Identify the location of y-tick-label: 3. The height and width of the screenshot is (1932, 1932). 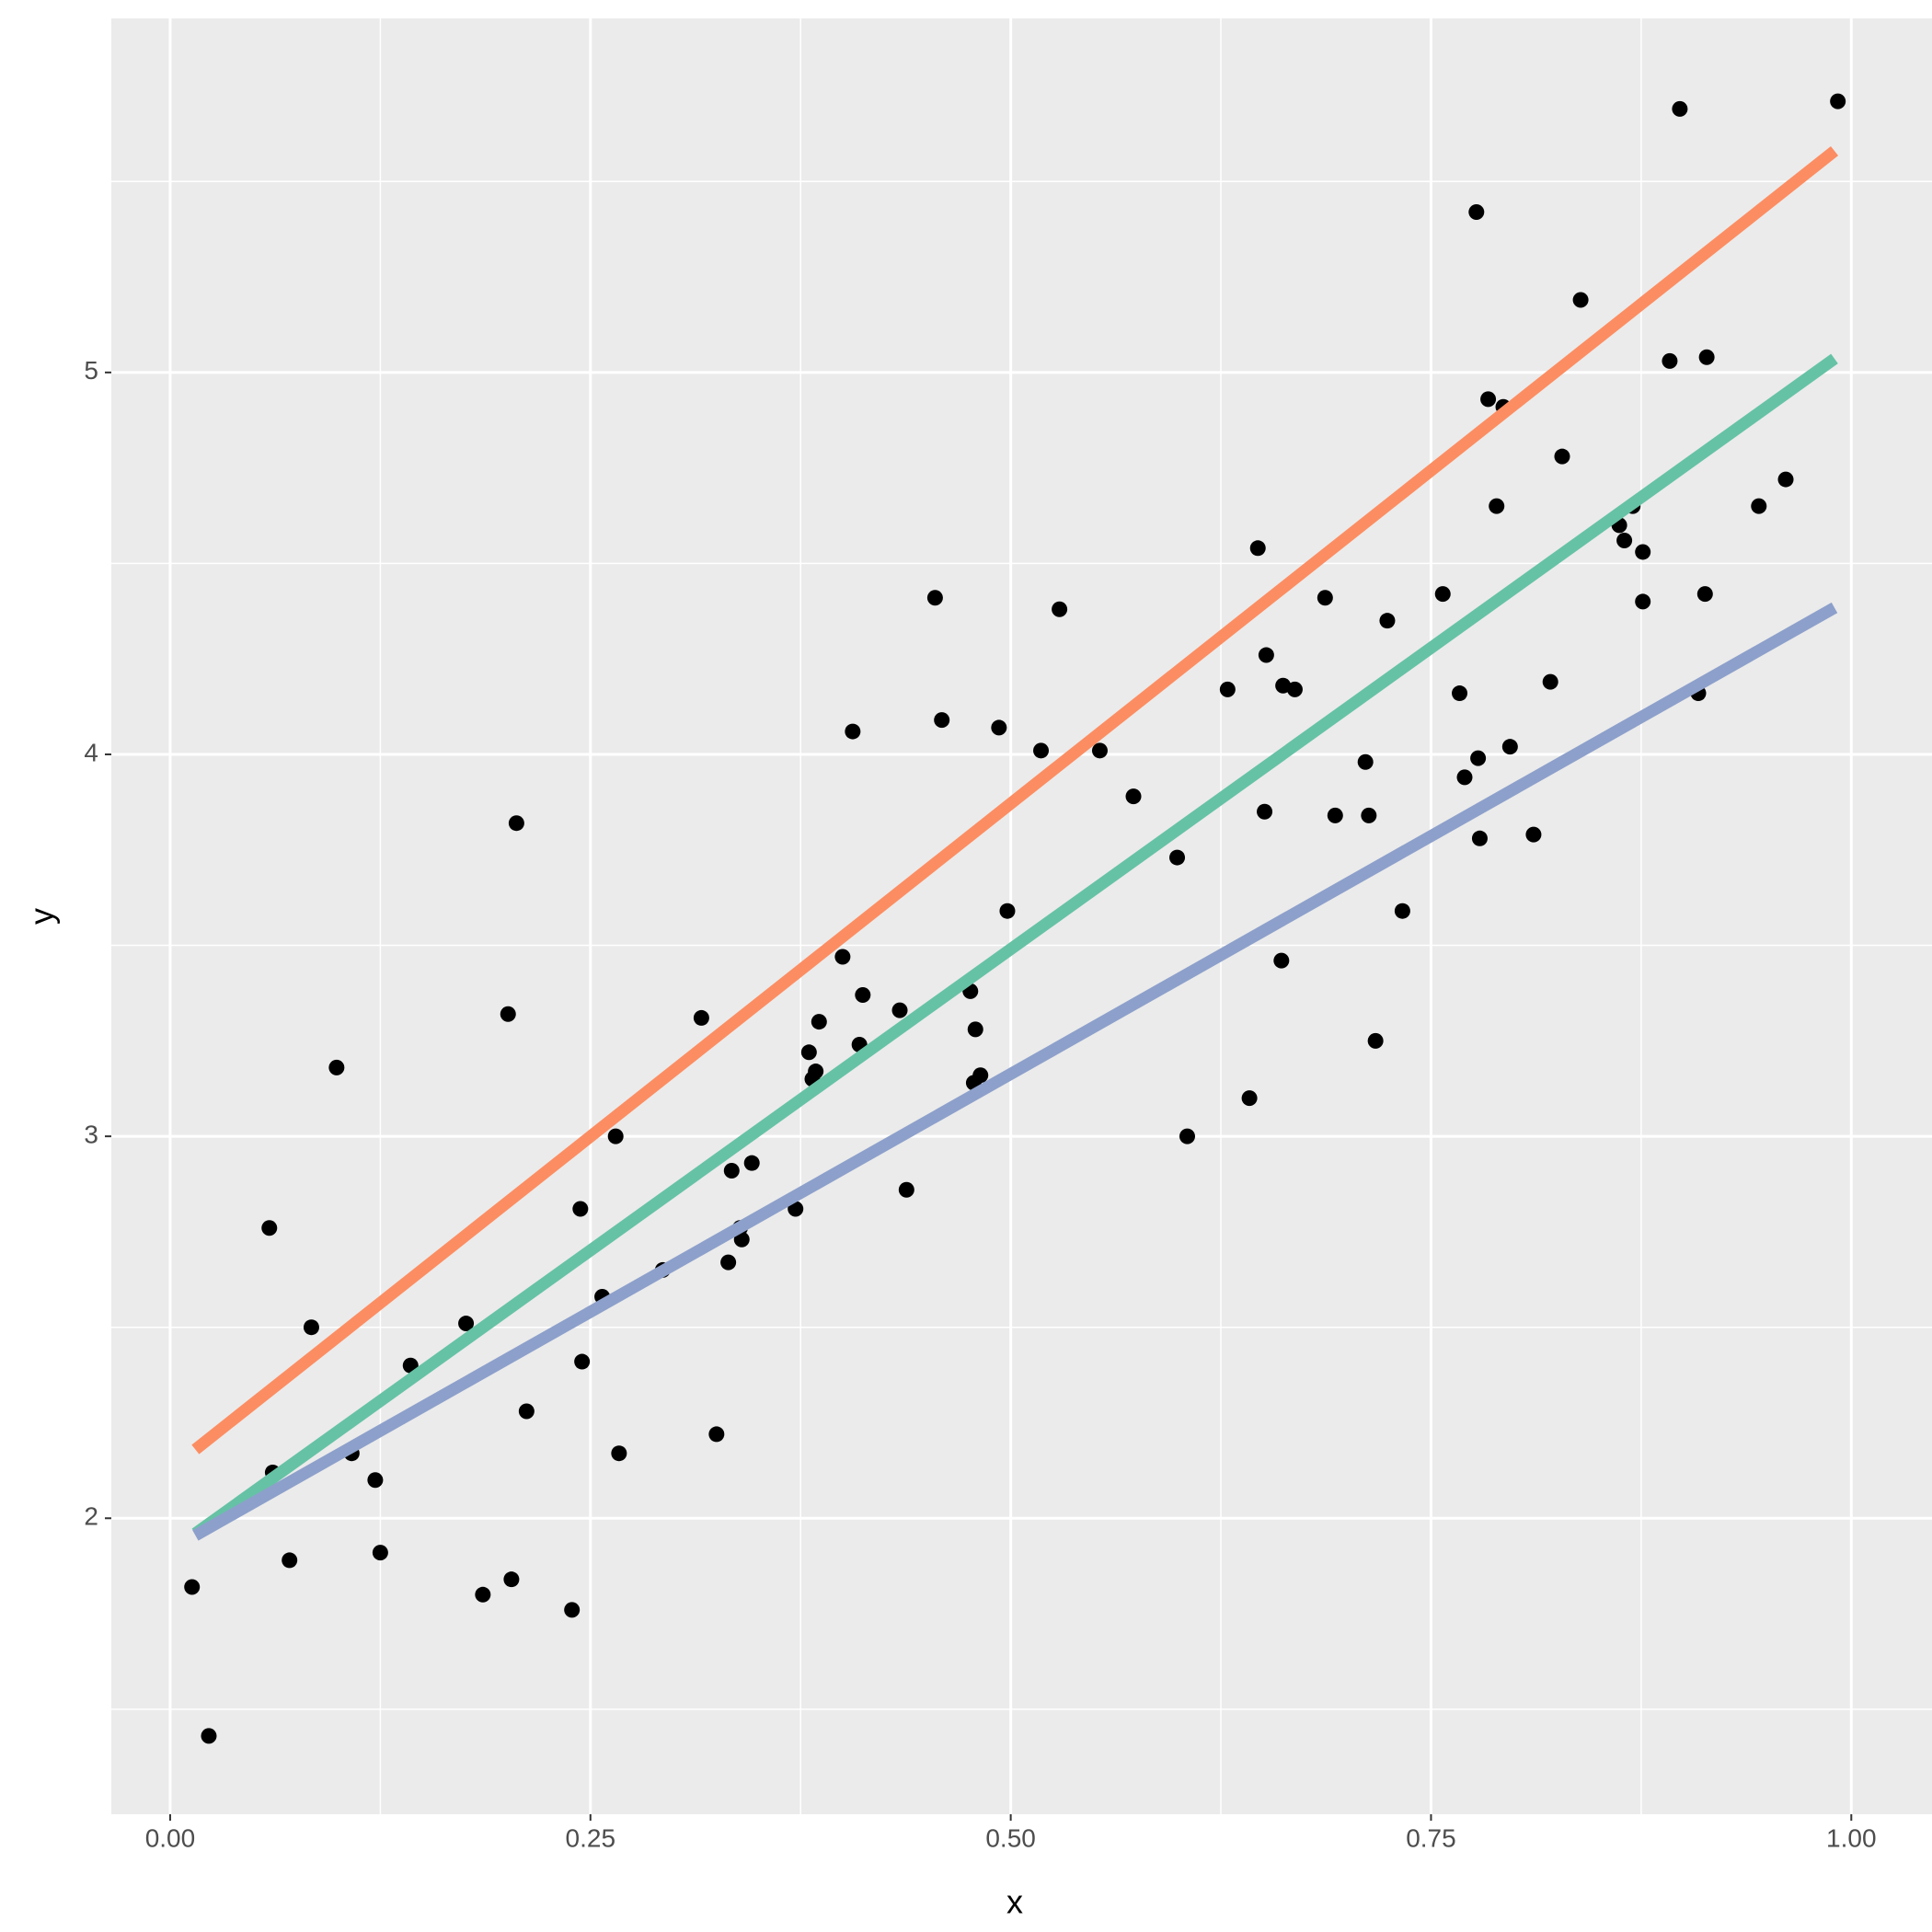
(91, 1135).